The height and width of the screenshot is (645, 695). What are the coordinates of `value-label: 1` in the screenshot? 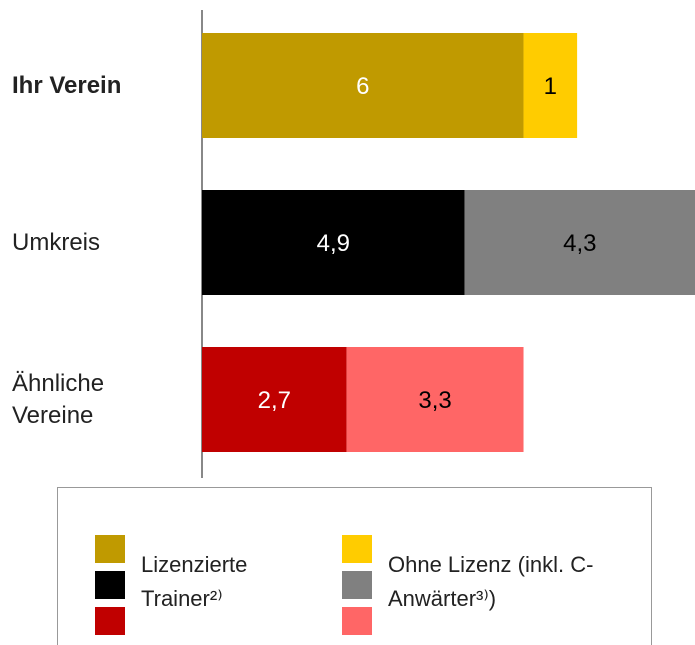 It's located at (550, 86).